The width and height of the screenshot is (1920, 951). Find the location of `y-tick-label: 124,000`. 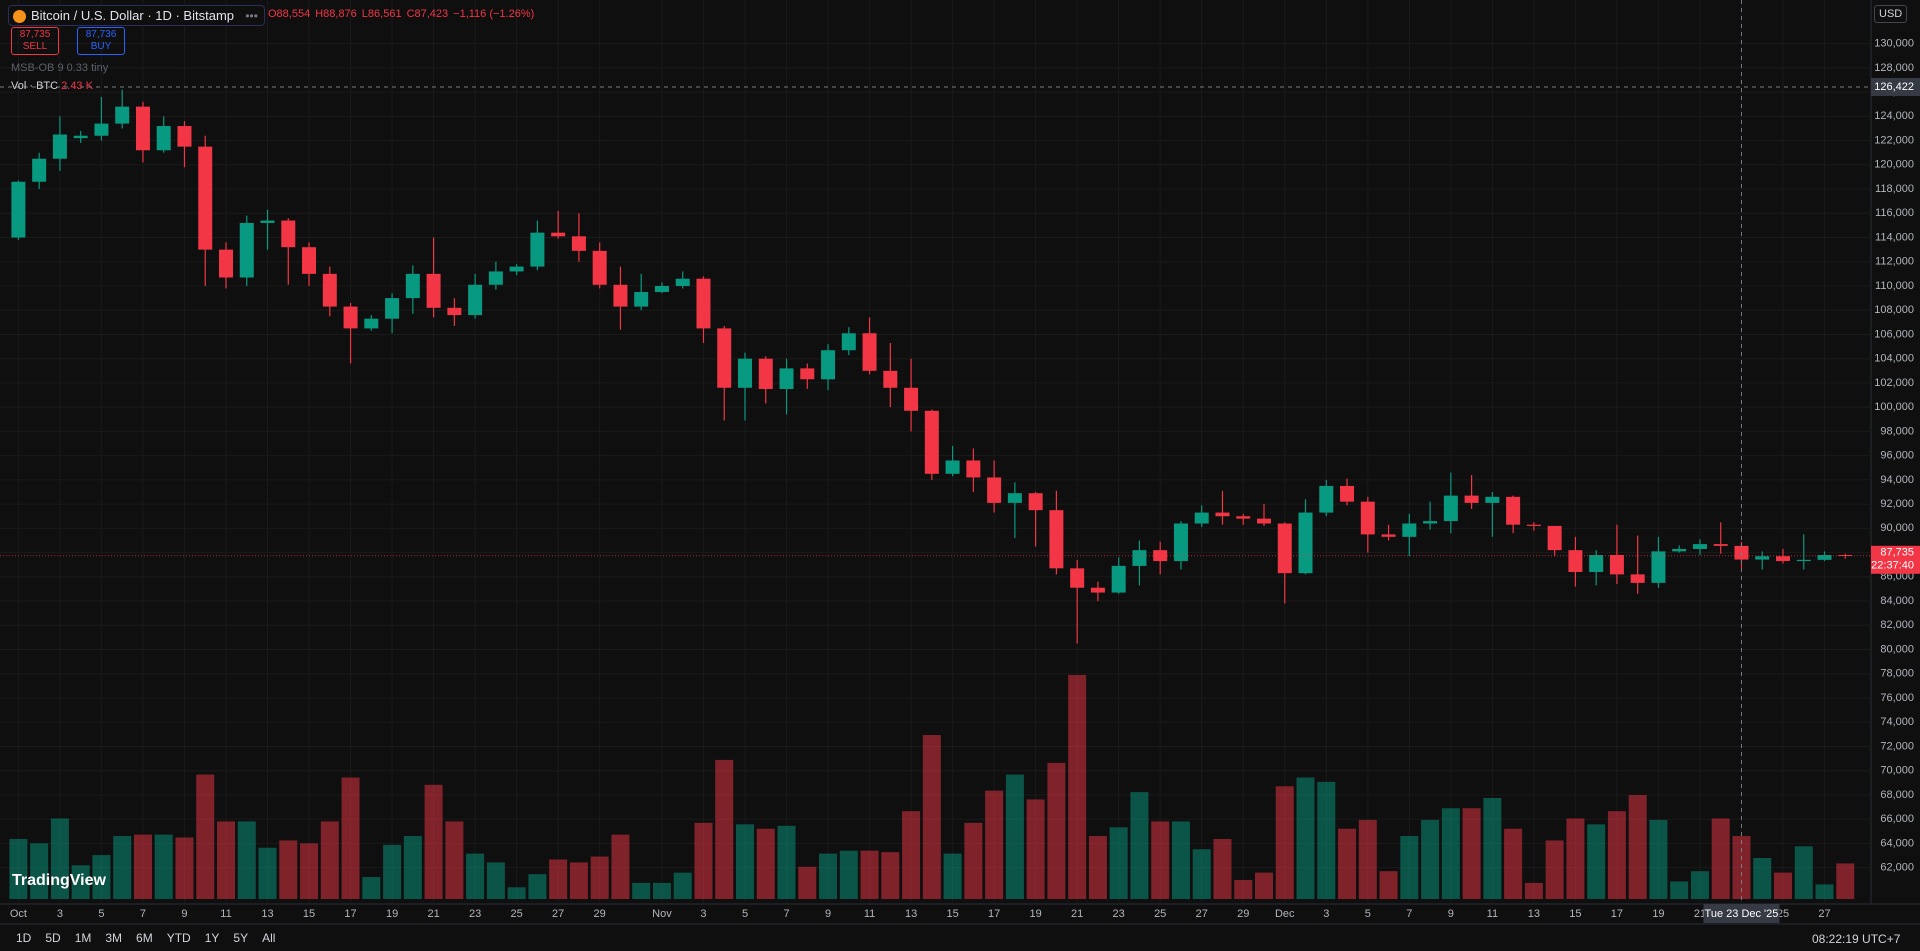

y-tick-label: 124,000 is located at coordinates (1894, 116).